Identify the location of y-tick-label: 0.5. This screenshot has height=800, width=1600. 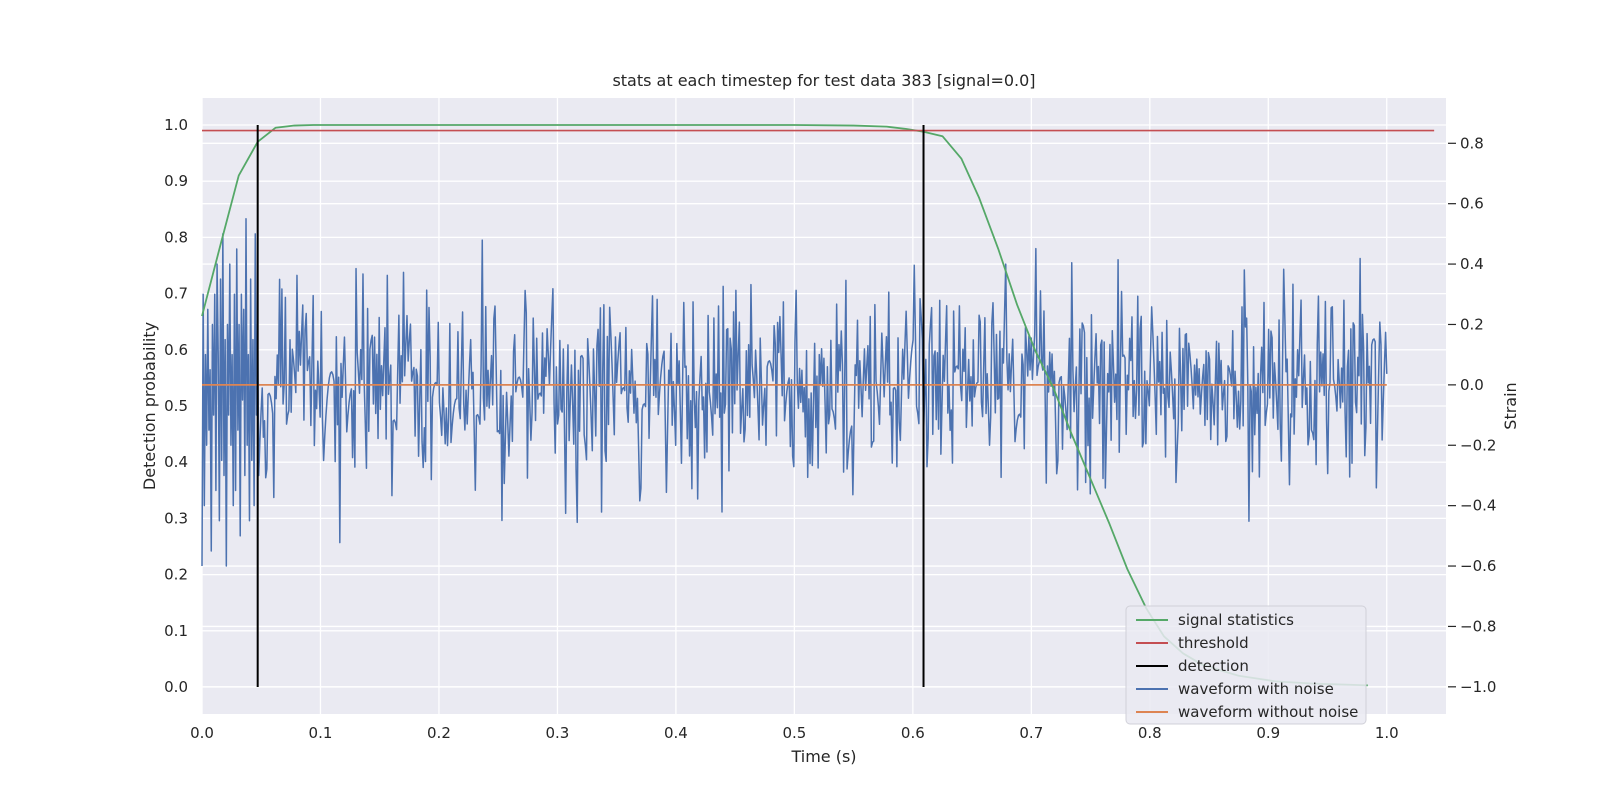
(176, 406).